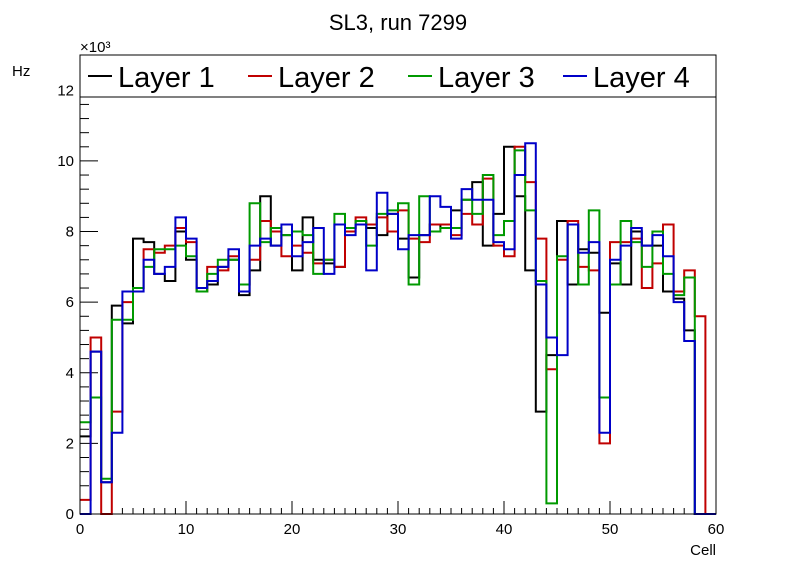  I want to click on chart-title: SL3, run 7299, so click(398, 22).